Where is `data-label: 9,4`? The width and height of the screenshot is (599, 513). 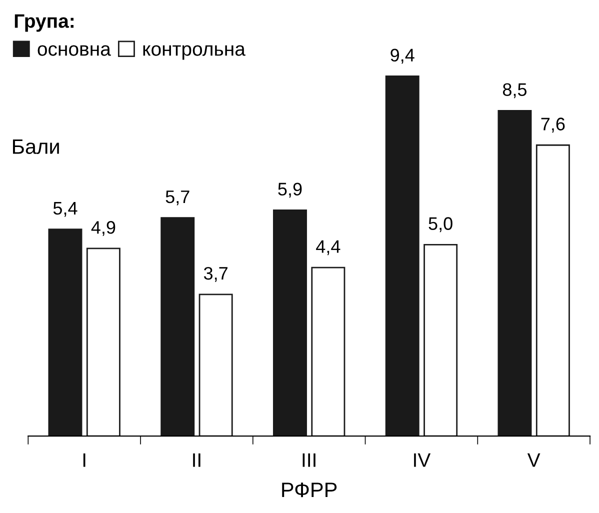
data-label: 9,4 is located at coordinates (402, 56).